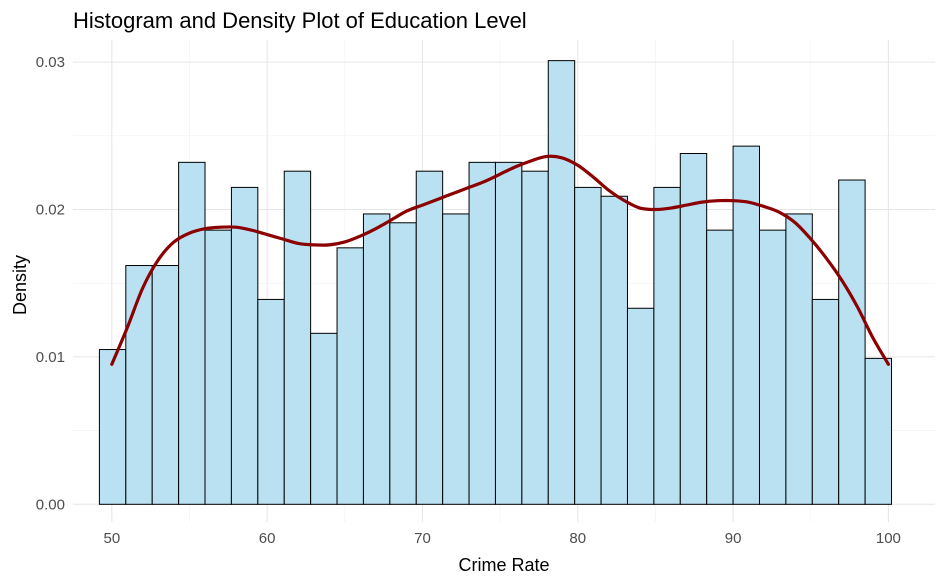  Describe the element at coordinates (422, 538) in the screenshot. I see `x-tick-label: 70` at that location.